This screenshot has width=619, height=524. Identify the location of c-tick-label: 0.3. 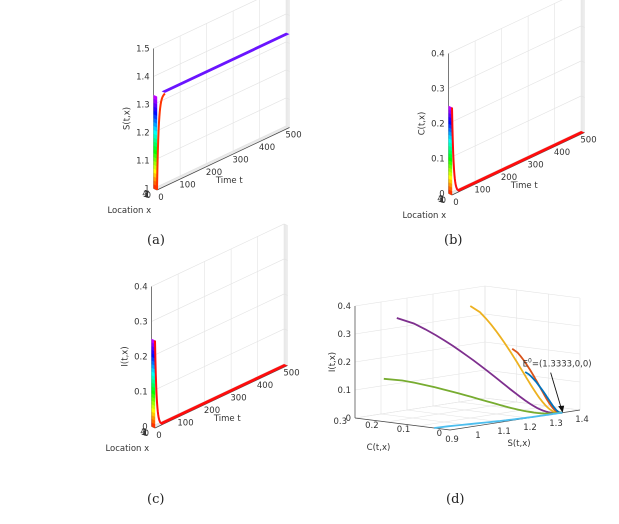
(340, 422).